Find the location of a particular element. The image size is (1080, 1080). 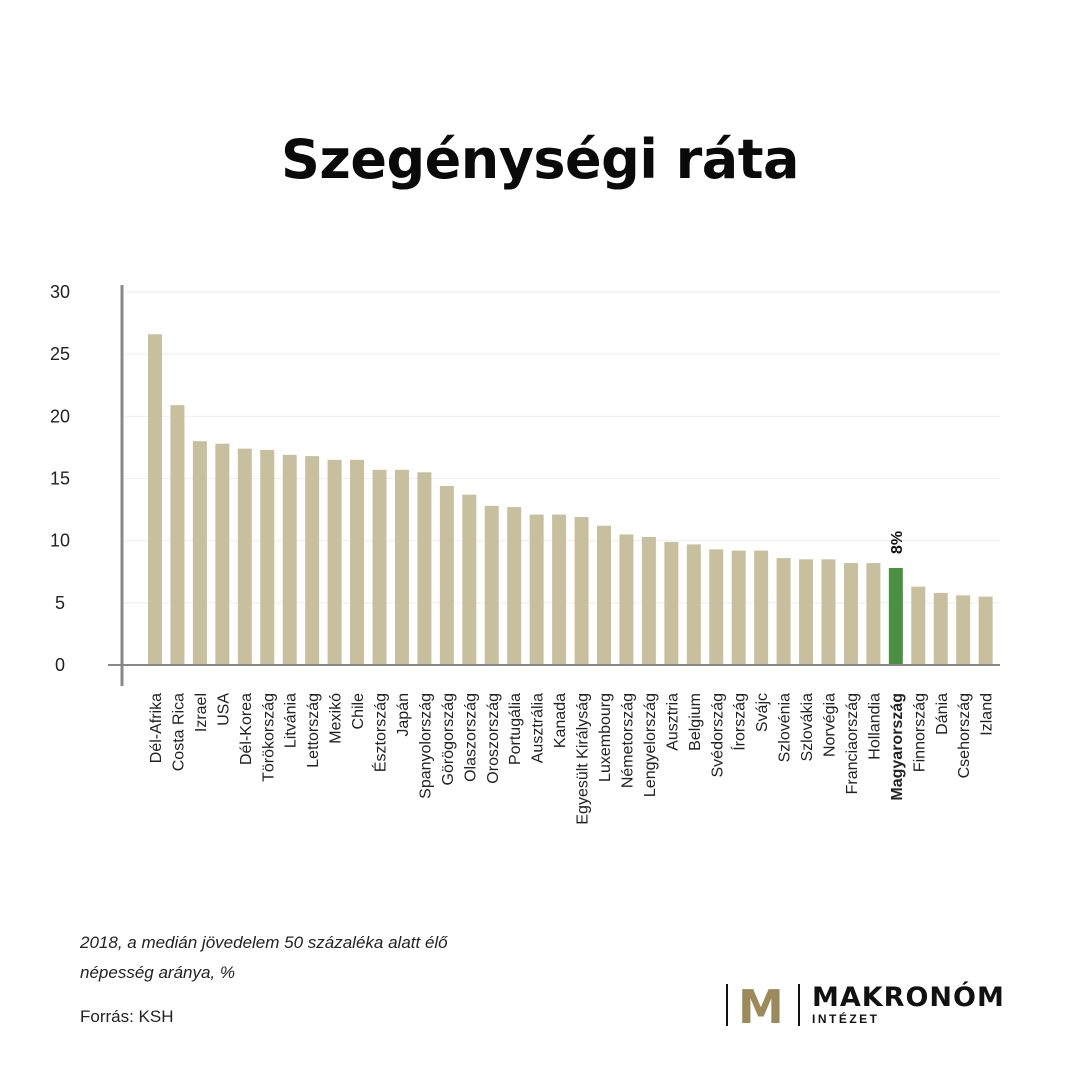

source-label: Forrás: KSH is located at coordinates (127, 1016).